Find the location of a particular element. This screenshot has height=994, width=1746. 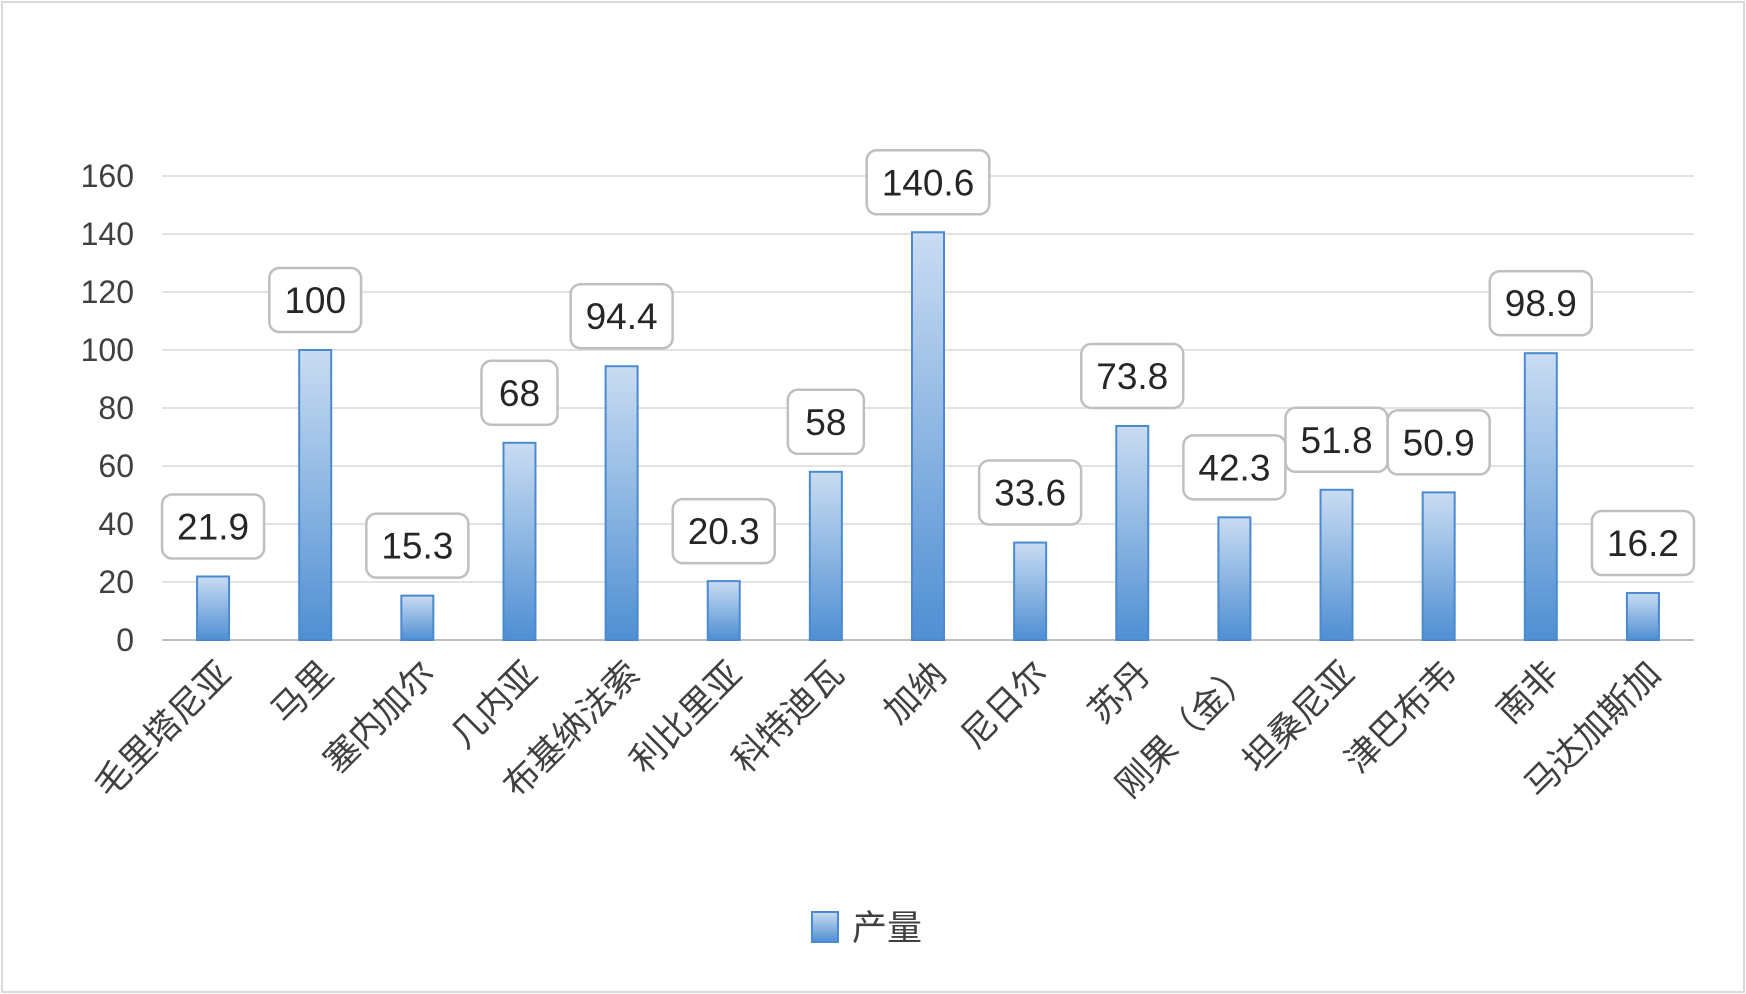

data-label: 73.8 is located at coordinates (1132, 376).